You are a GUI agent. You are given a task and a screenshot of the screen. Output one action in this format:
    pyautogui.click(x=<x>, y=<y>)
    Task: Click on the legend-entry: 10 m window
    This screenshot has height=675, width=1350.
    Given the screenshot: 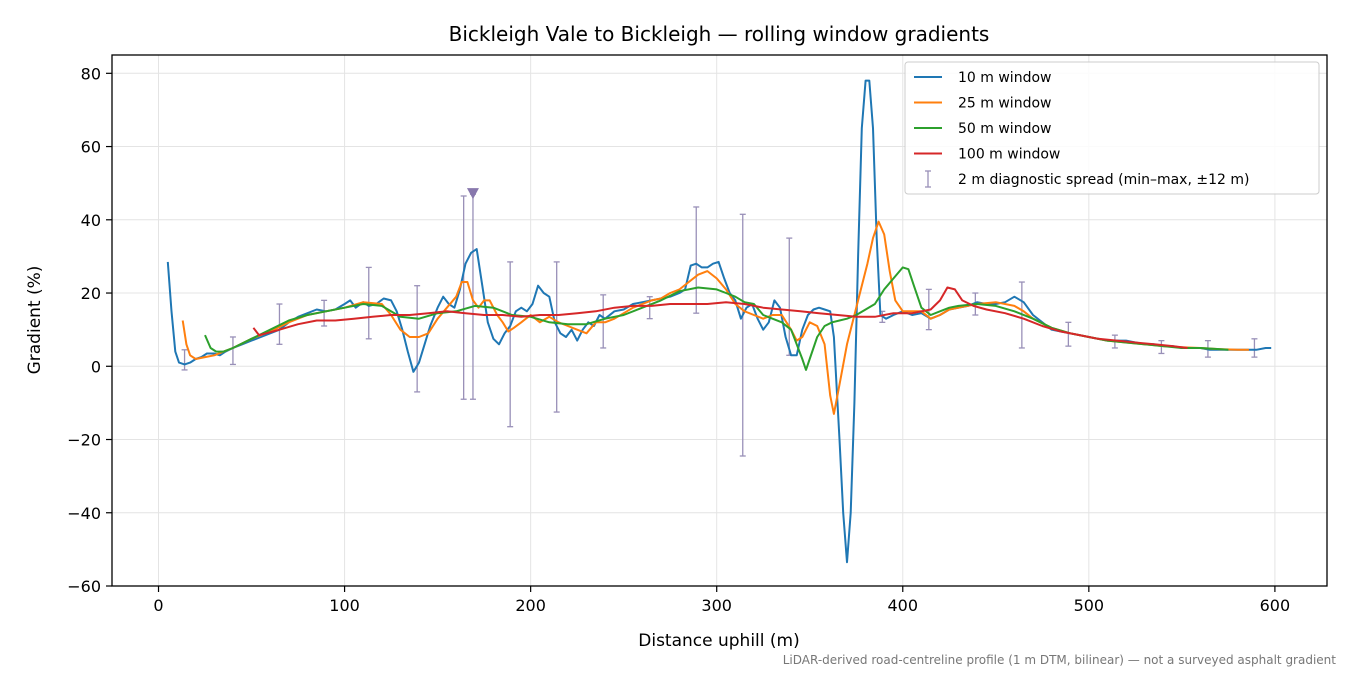 What is the action you would take?
    pyautogui.click(x=982, y=78)
    